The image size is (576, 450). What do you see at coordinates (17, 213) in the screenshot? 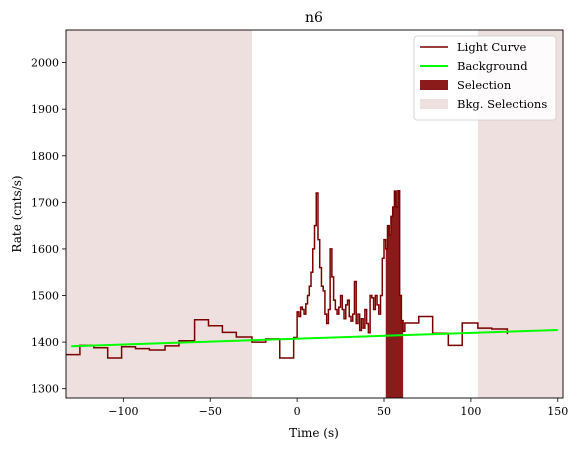
I see `y-axis-label: Rate (cnts/s)` at bounding box center [17, 213].